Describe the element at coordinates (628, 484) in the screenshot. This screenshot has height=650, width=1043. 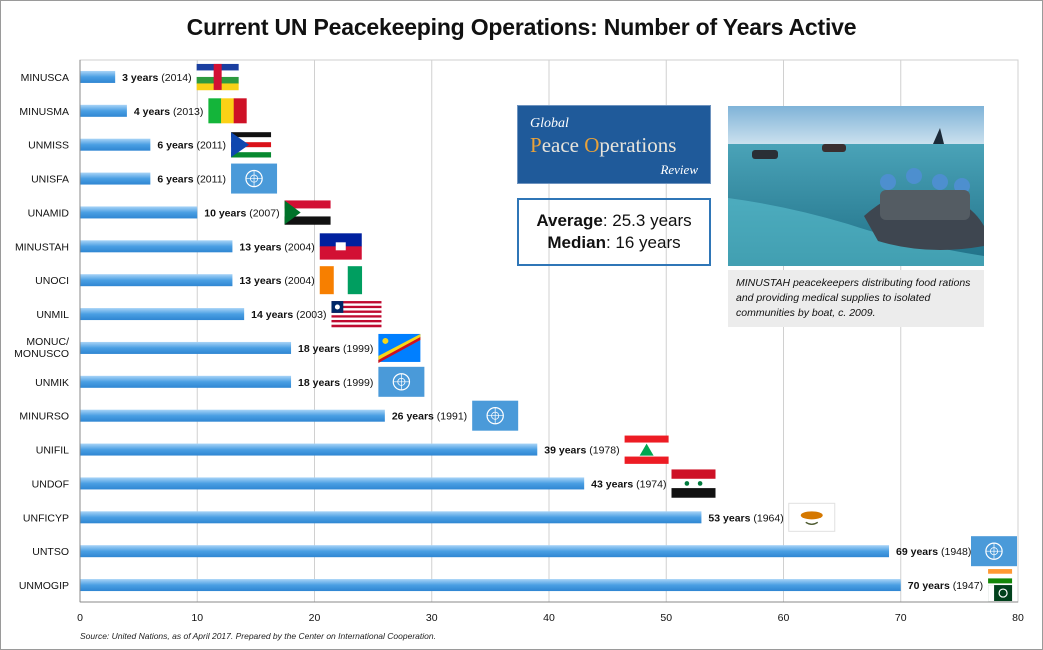
I see `bar-data-label: 43 years (1974)` at that location.